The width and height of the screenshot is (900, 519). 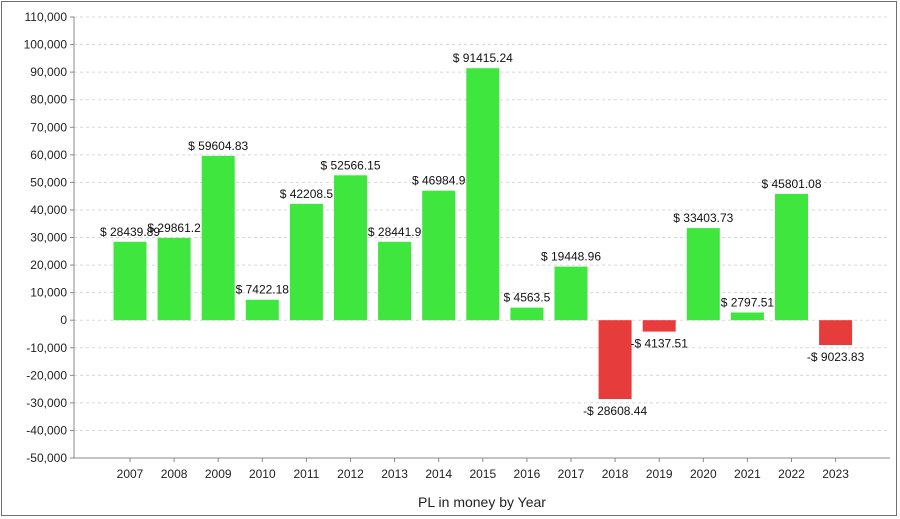 I want to click on y-tick-label: 40,000, so click(x=48, y=210).